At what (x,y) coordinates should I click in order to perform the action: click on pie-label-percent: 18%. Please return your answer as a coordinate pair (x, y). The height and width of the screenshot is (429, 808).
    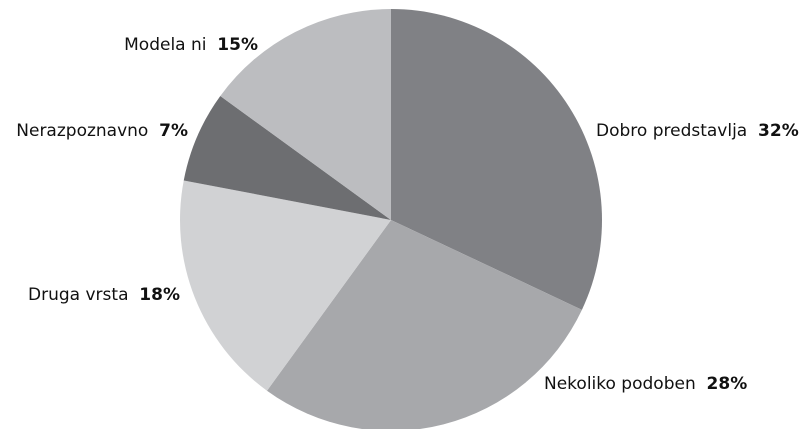
    Looking at the image, I should click on (159, 295).